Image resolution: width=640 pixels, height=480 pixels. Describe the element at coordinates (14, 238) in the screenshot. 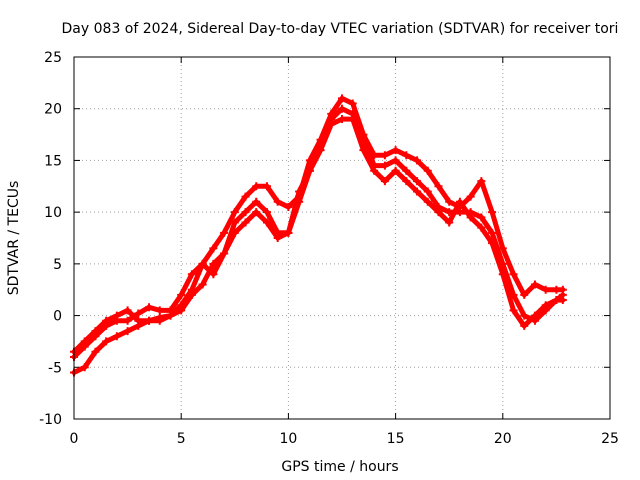

I see `y-axis-label: SDTVAR / TECUs` at that location.